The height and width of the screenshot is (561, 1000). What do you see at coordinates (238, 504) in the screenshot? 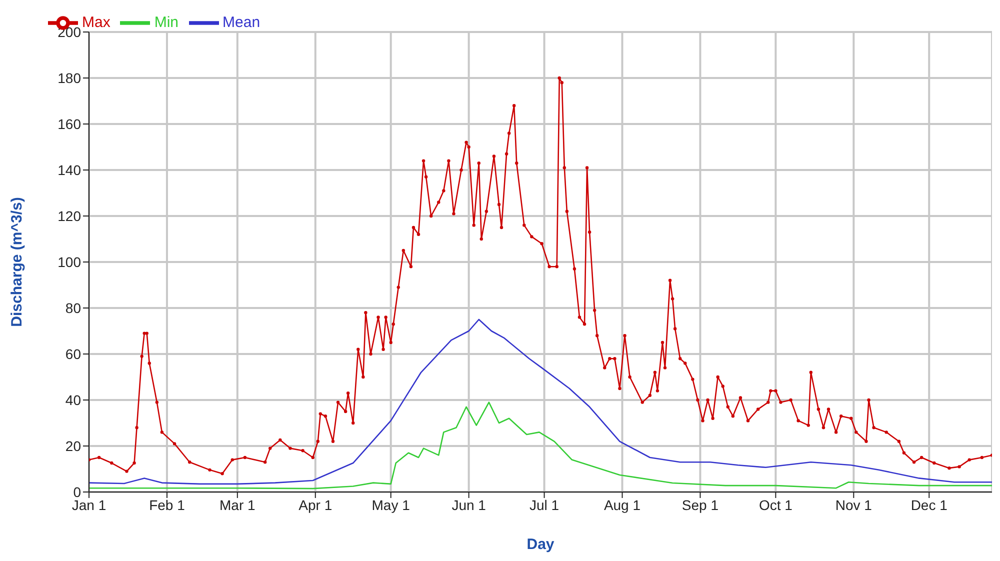
I see `x-tick-label: Mar 1` at bounding box center [238, 504].